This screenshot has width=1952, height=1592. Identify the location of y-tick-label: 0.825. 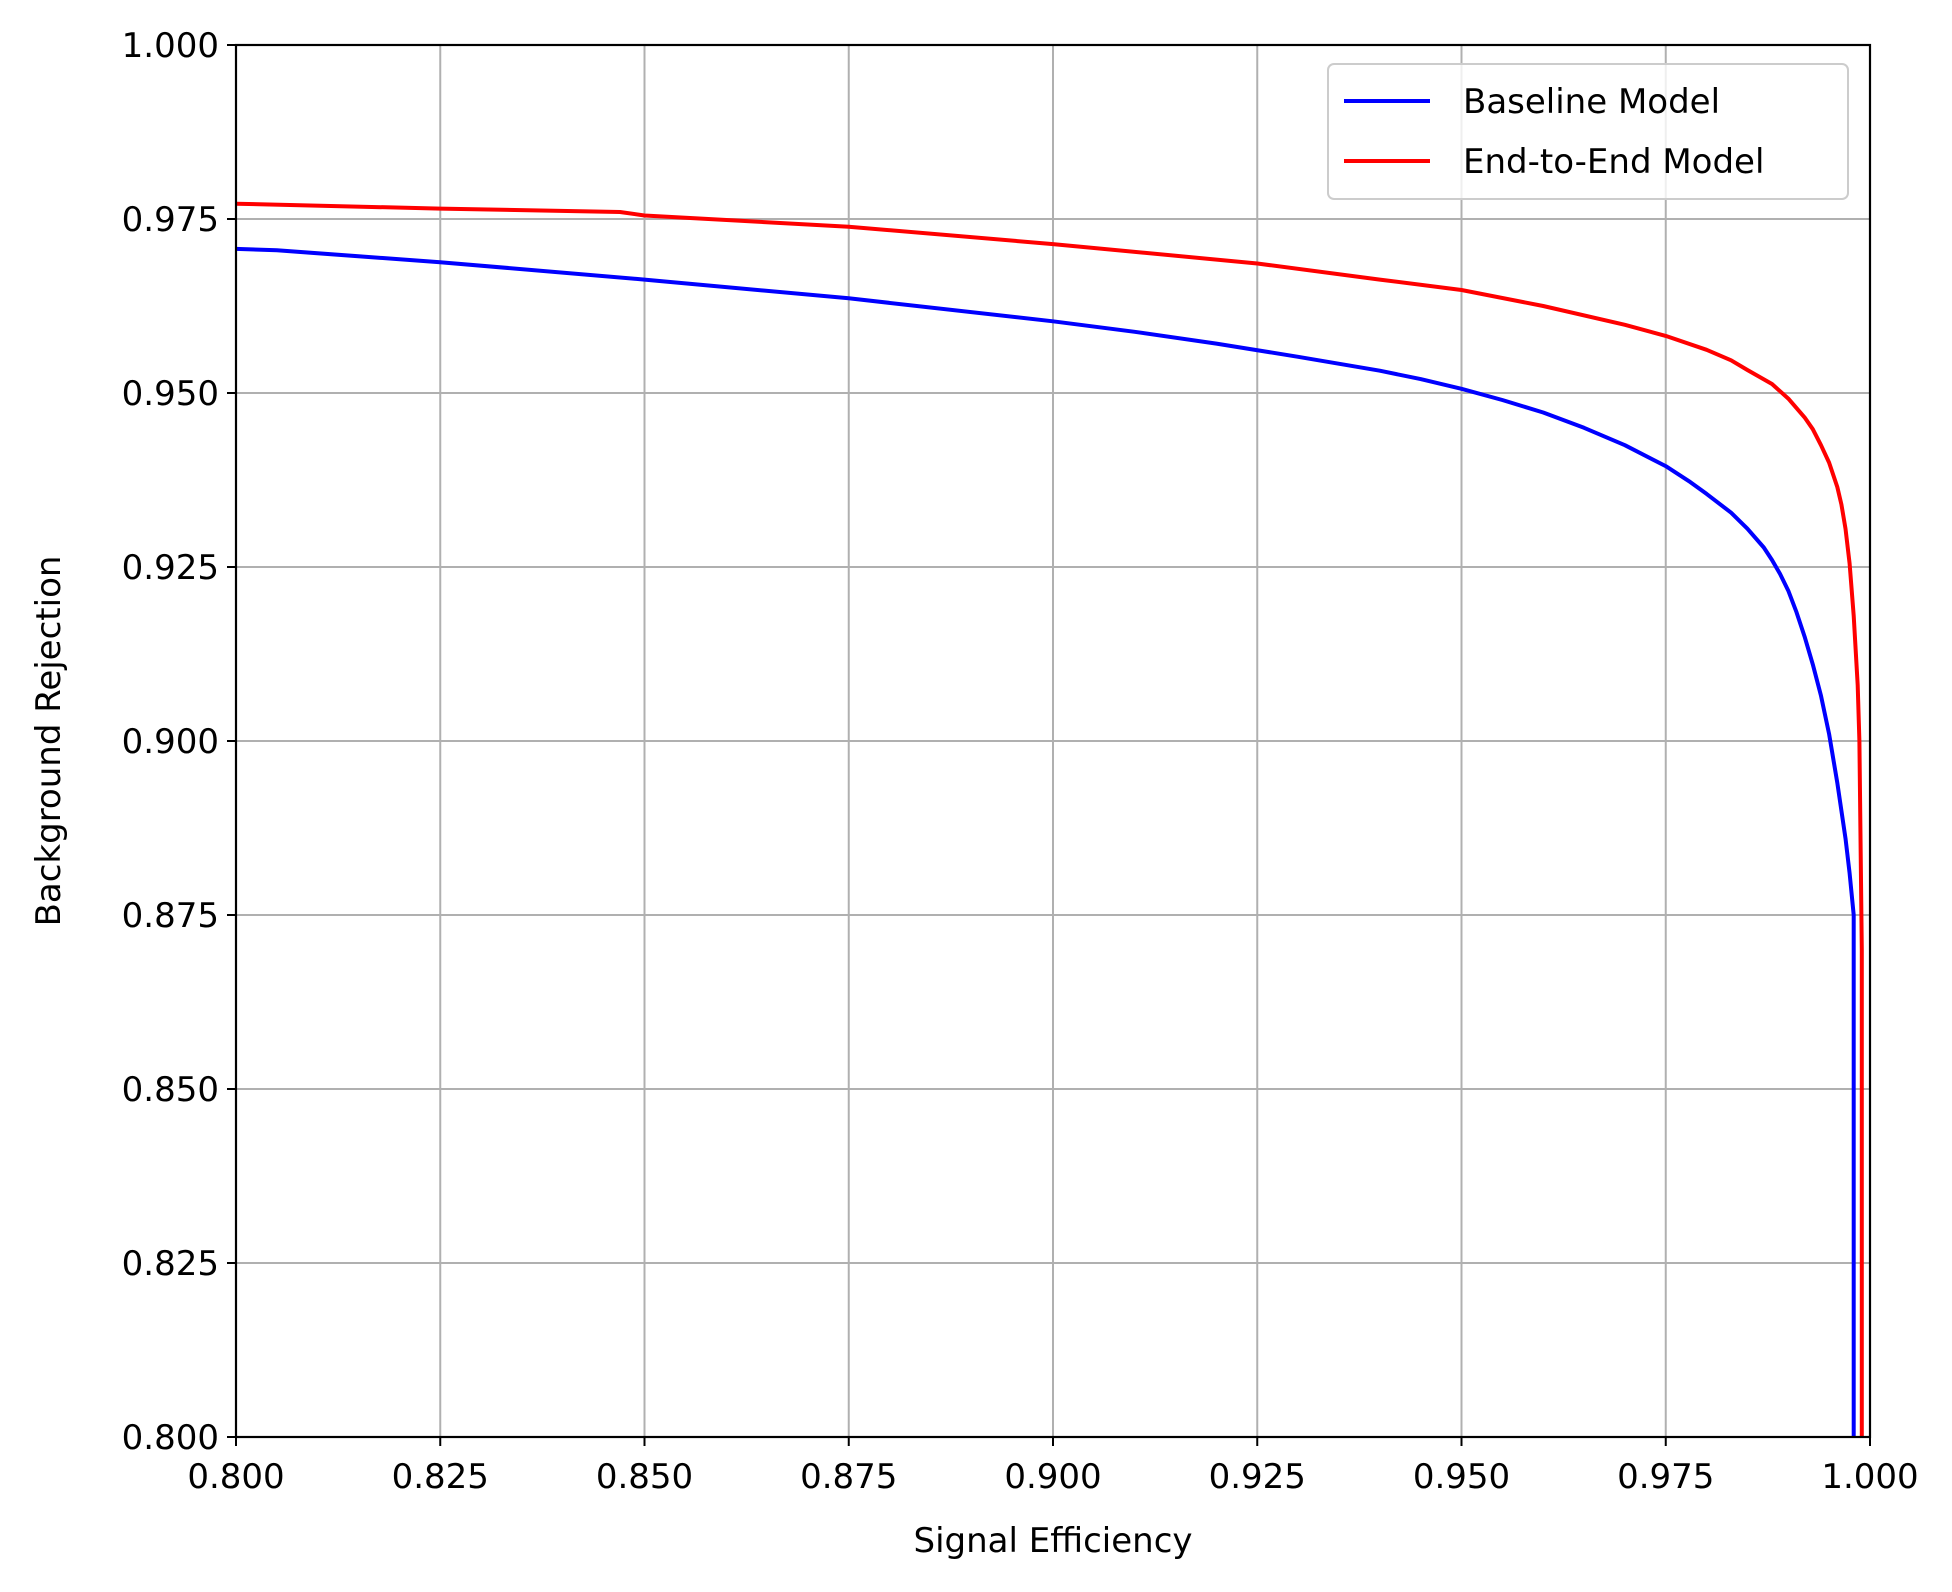
(170, 1264).